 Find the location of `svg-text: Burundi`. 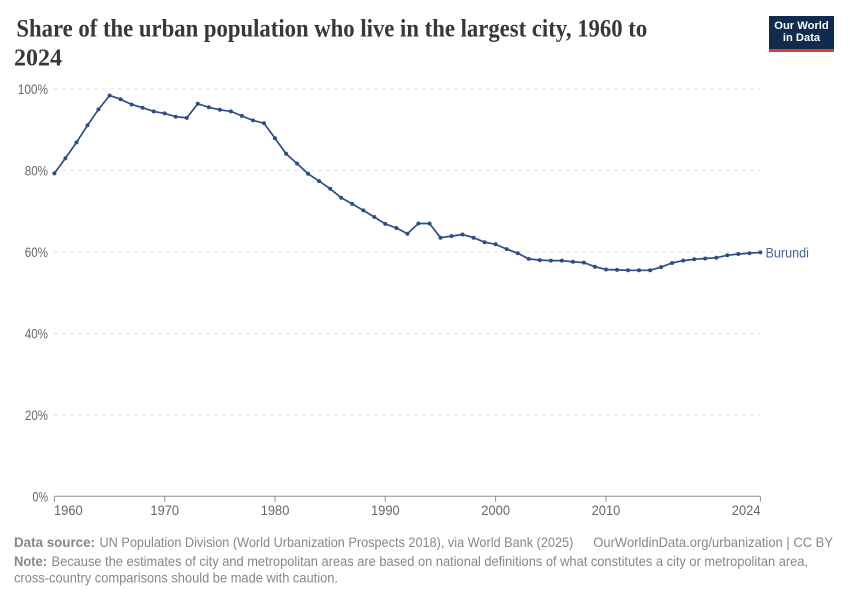

svg-text: Burundi is located at coordinates (788, 253).